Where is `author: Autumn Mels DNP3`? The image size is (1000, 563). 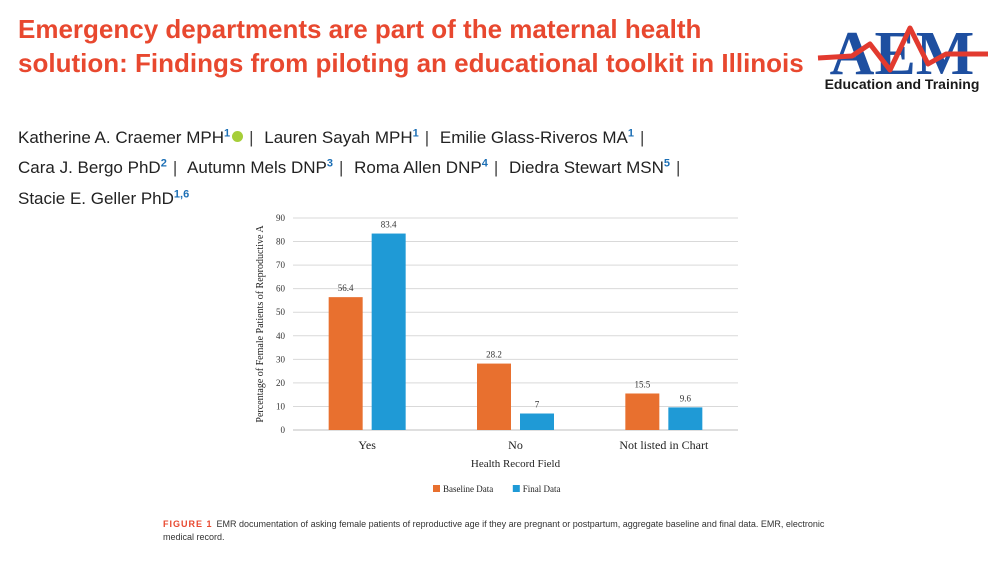 author: Autumn Mels DNP3 is located at coordinates (260, 167).